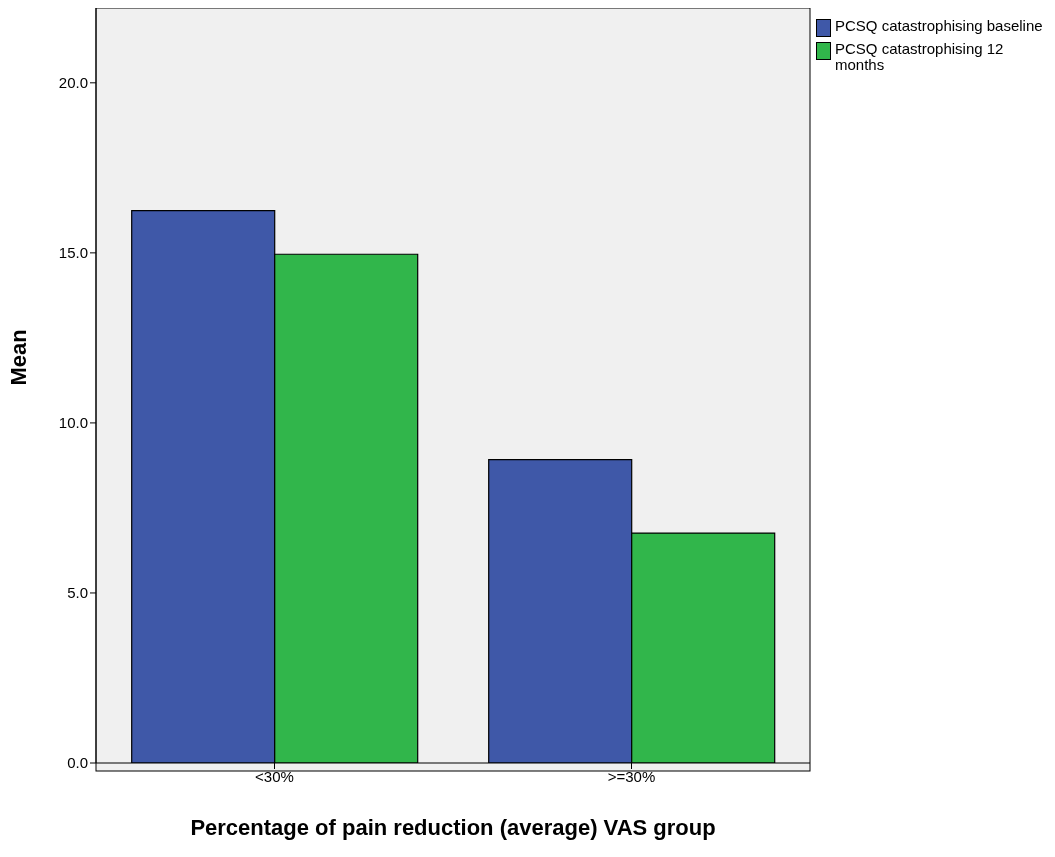 The width and height of the screenshot is (1055, 857). I want to click on x-axis-title: Percentage of pain reduction (average) VAS group, so click(453, 827).